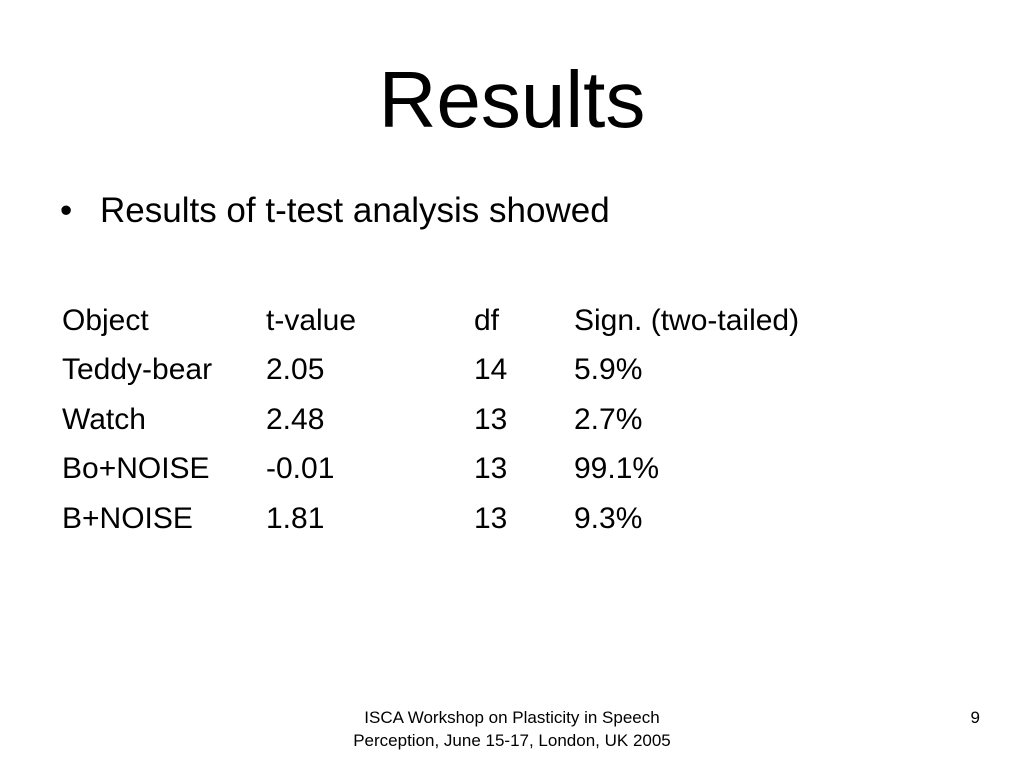 The width and height of the screenshot is (1024, 768). What do you see at coordinates (105, 320) in the screenshot?
I see `header-object: Object` at bounding box center [105, 320].